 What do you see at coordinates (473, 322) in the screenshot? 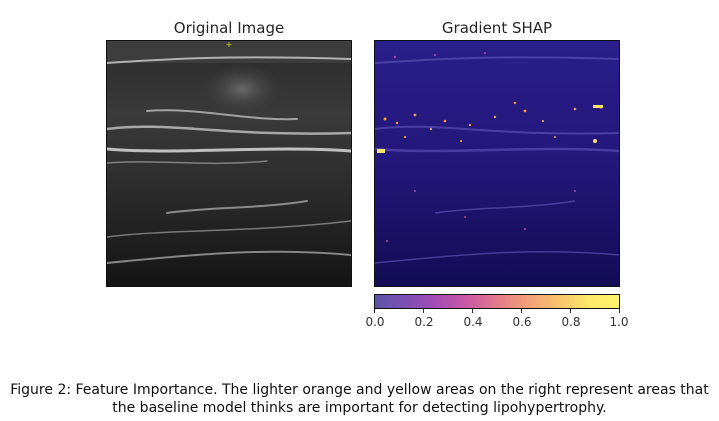
I see `colorbar-tick-label: 0.4` at bounding box center [473, 322].